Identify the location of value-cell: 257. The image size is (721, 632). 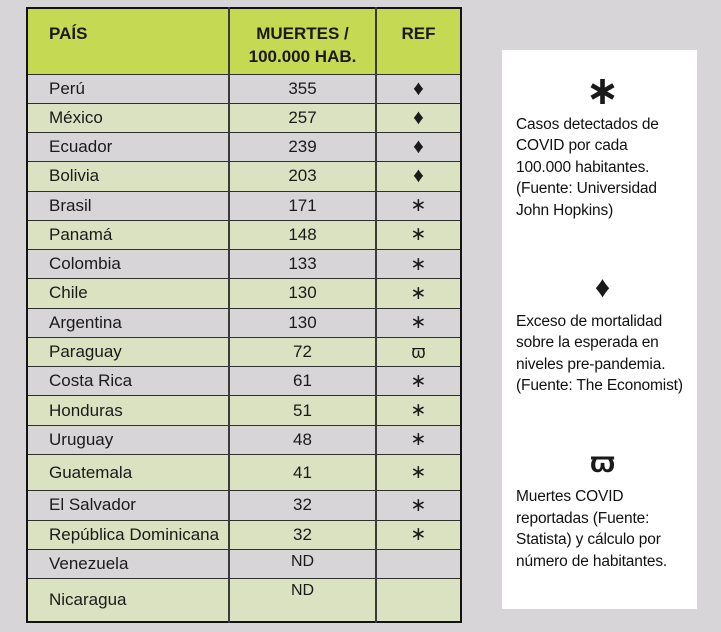
(302, 117).